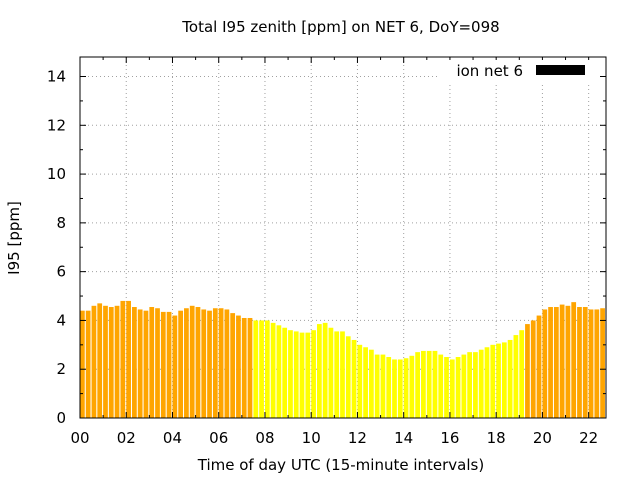 Image resolution: width=640 pixels, height=480 pixels. What do you see at coordinates (172, 438) in the screenshot?
I see `x-tick-label: 04` at bounding box center [172, 438].